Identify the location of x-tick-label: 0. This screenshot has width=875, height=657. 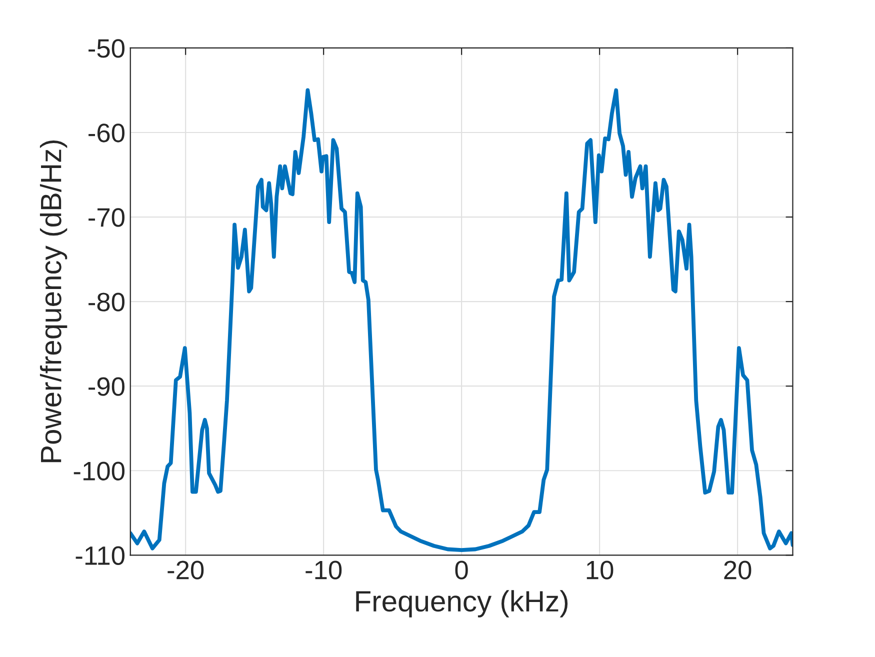
(461, 570).